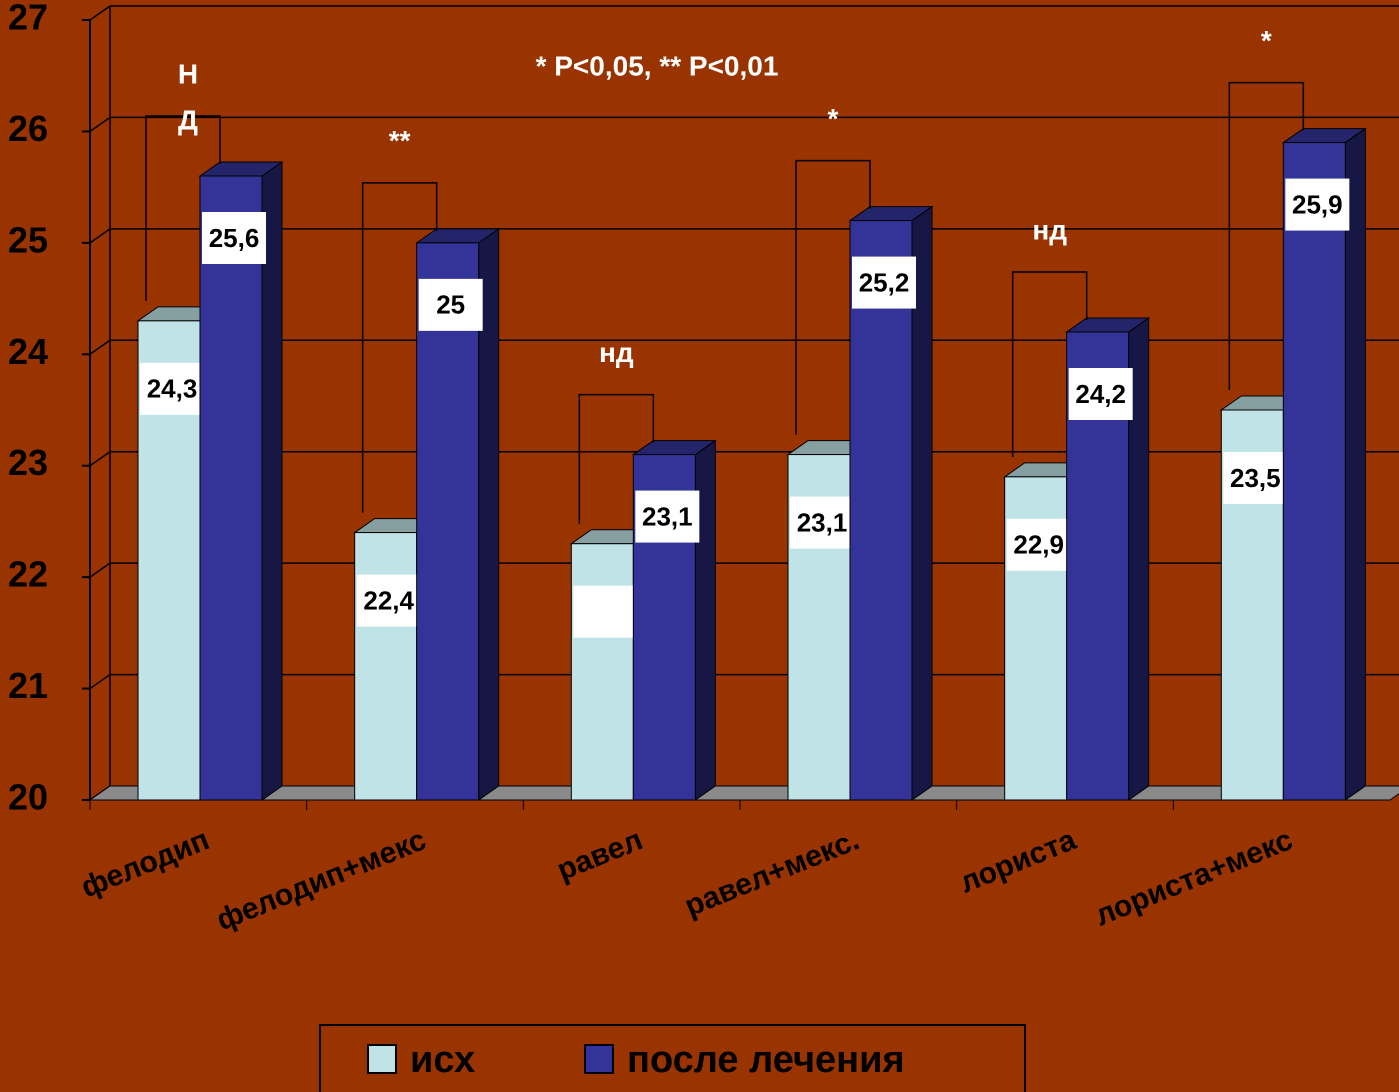 Image resolution: width=1399 pixels, height=1092 pixels. Describe the element at coordinates (28, 128) in the screenshot. I see `y-tick-label: 26` at that location.